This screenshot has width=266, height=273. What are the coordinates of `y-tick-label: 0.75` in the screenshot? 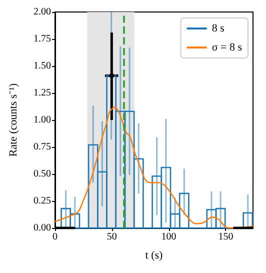 It's located at (42, 147).